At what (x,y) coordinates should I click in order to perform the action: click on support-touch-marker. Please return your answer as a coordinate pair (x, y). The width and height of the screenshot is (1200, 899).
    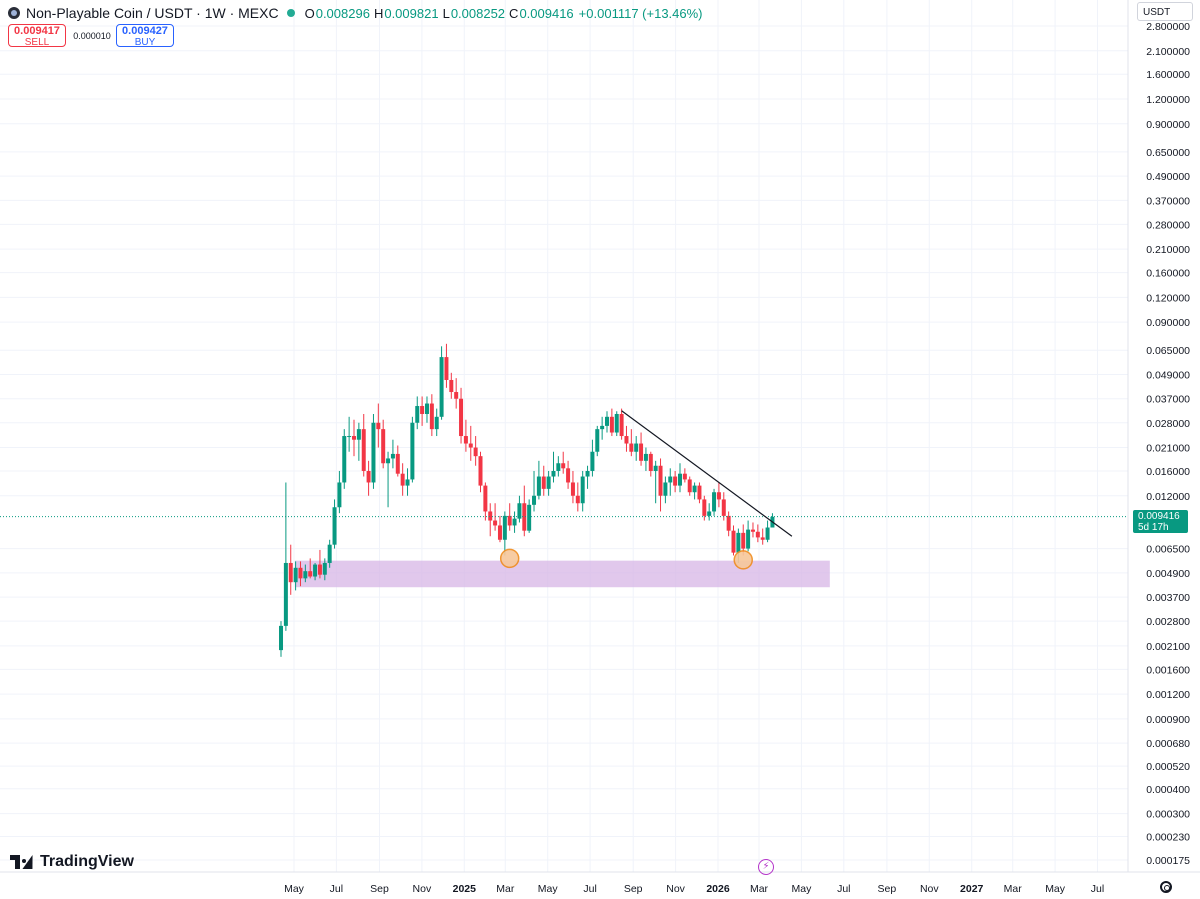
    Looking at the image, I should click on (509, 558).